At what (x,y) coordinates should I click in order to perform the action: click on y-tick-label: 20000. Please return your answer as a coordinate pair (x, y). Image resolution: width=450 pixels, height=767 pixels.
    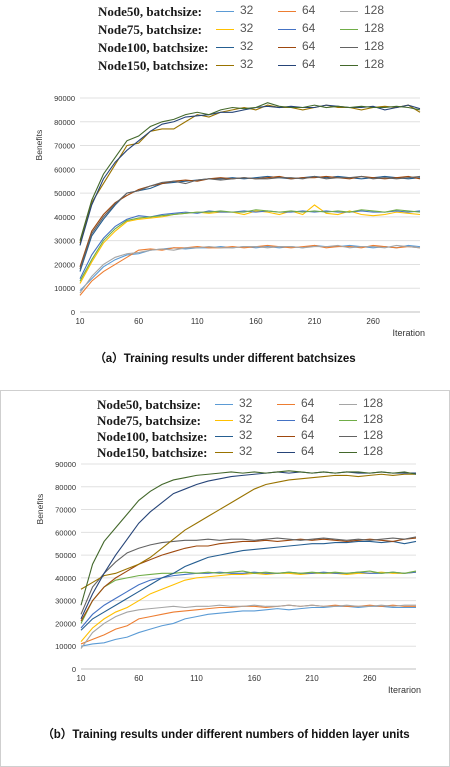
    Looking at the image, I should click on (65, 623).